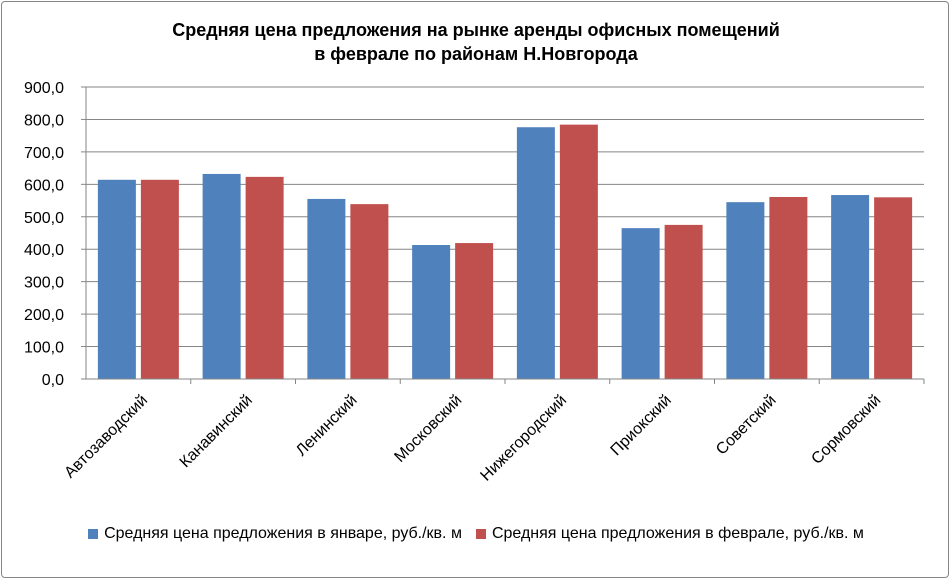  I want to click on x-tick-label: Нижегородский, so click(523, 438).